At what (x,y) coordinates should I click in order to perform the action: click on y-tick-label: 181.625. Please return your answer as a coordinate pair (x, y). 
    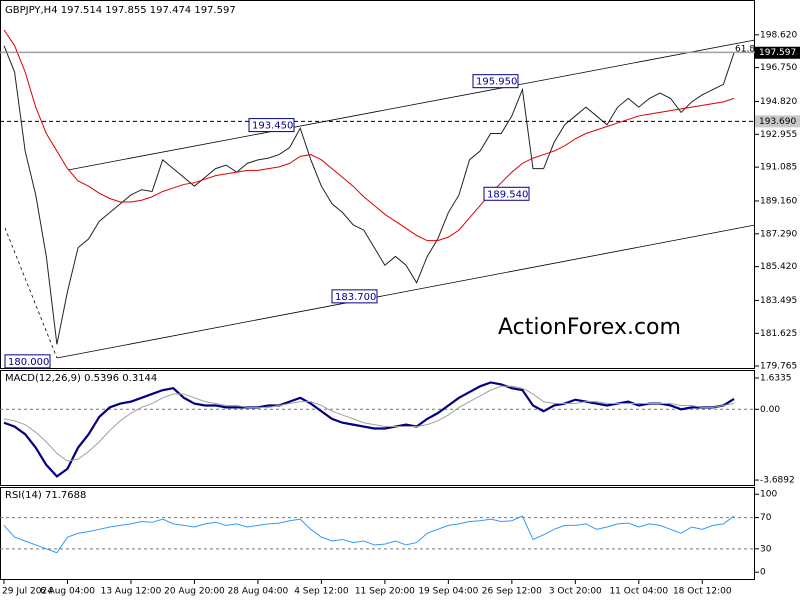
    Looking at the image, I should click on (778, 334).